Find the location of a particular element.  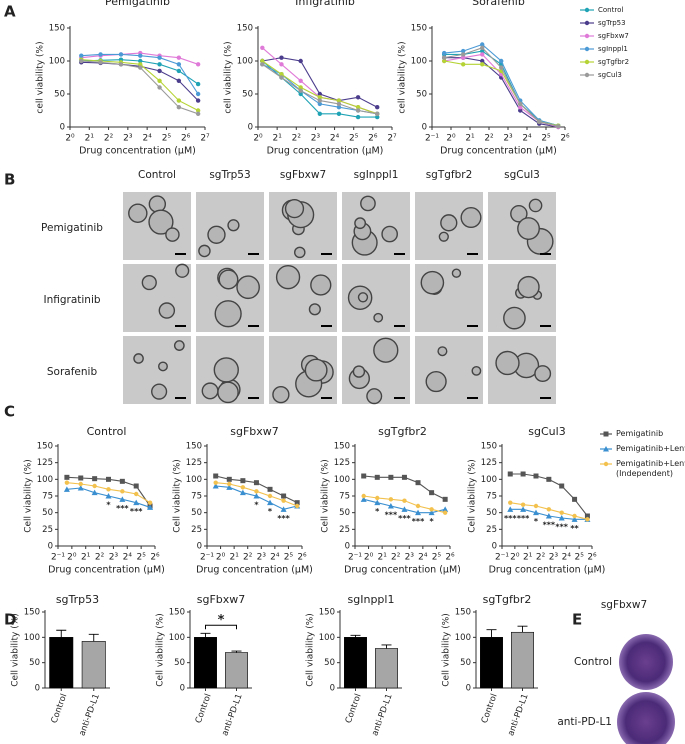

legend-label: sgTrp53 is located at coordinates (612, 23).